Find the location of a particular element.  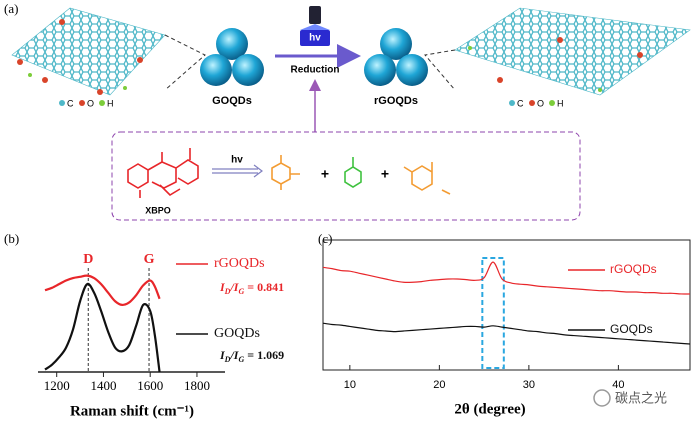

x-axis-label: 2θ (degree) is located at coordinates (489, 409).